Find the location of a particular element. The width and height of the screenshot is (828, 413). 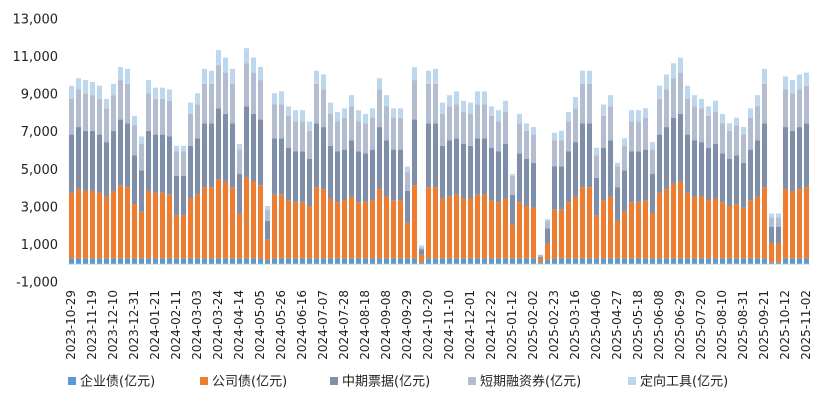

x-tick-label: 2024-10-20 is located at coordinates (428, 325).